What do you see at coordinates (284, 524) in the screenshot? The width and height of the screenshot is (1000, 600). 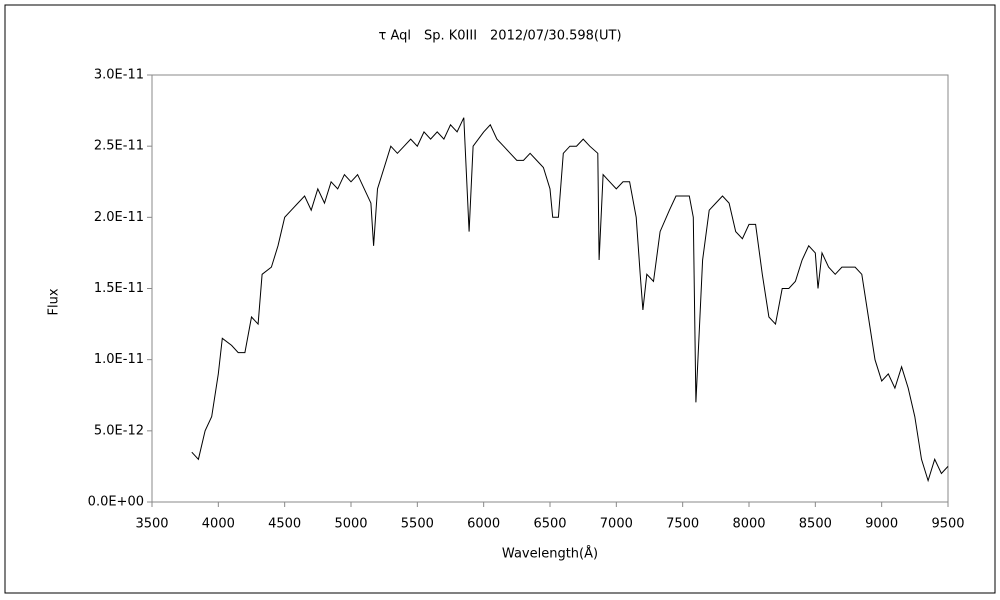 I see `x-tick-label: 4500` at bounding box center [284, 524].